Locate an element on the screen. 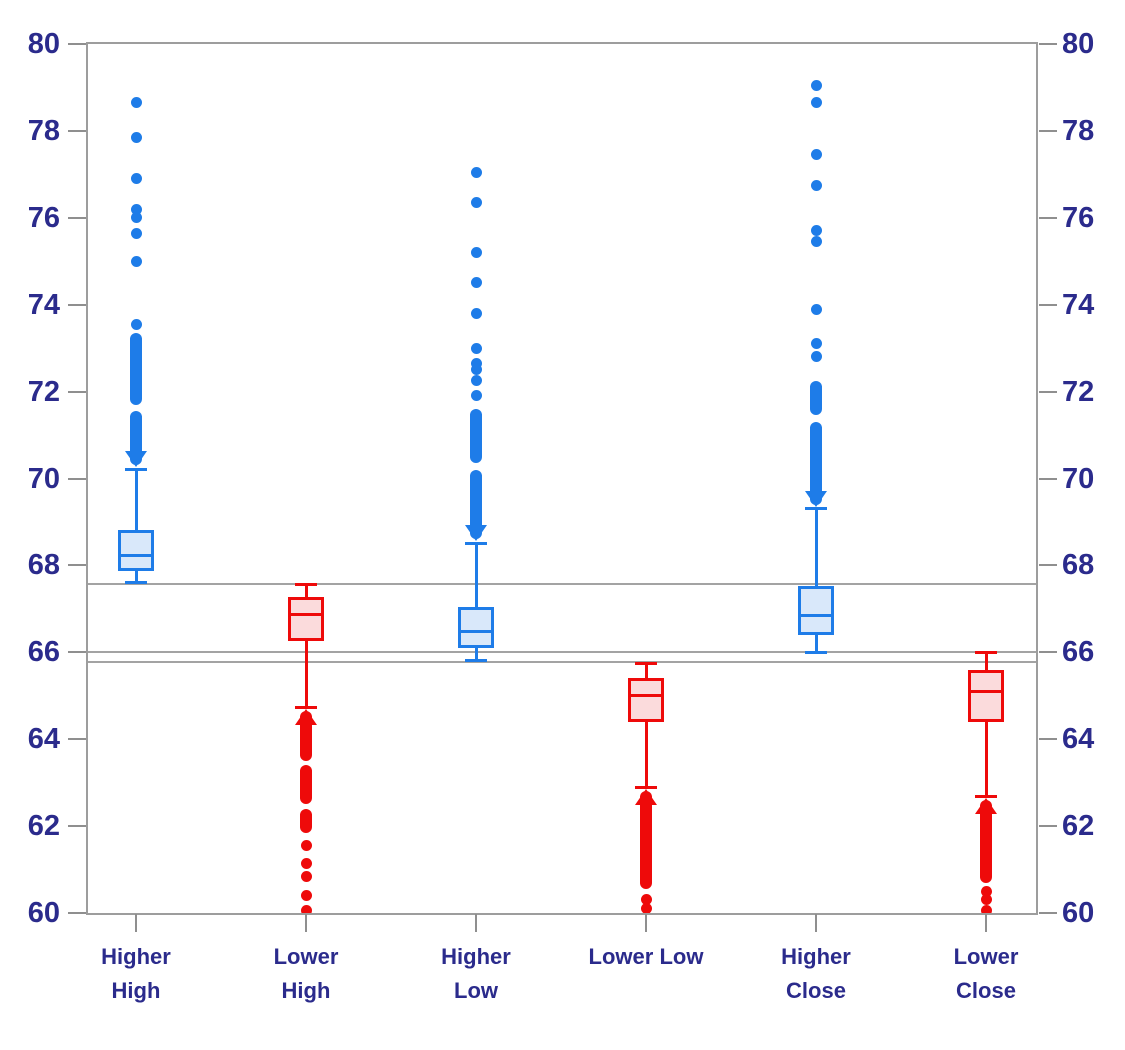 The image size is (1125, 1050). x-category-label-lower-low: Lower Low is located at coordinates (646, 957).